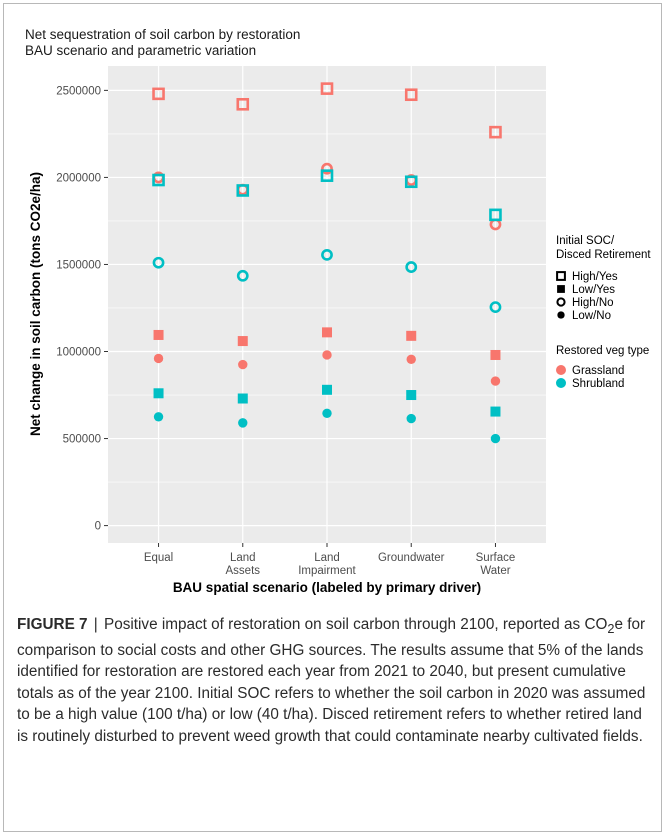 Image resolution: width=667 pixels, height=837 pixels. What do you see at coordinates (158, 558) in the screenshot?
I see `x-tick-label: Equal` at bounding box center [158, 558].